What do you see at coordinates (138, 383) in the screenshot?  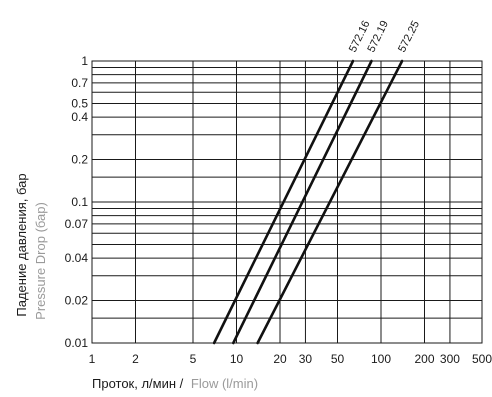 I see `x-axis-title-primary: Проток, л/мин /` at bounding box center [138, 383].